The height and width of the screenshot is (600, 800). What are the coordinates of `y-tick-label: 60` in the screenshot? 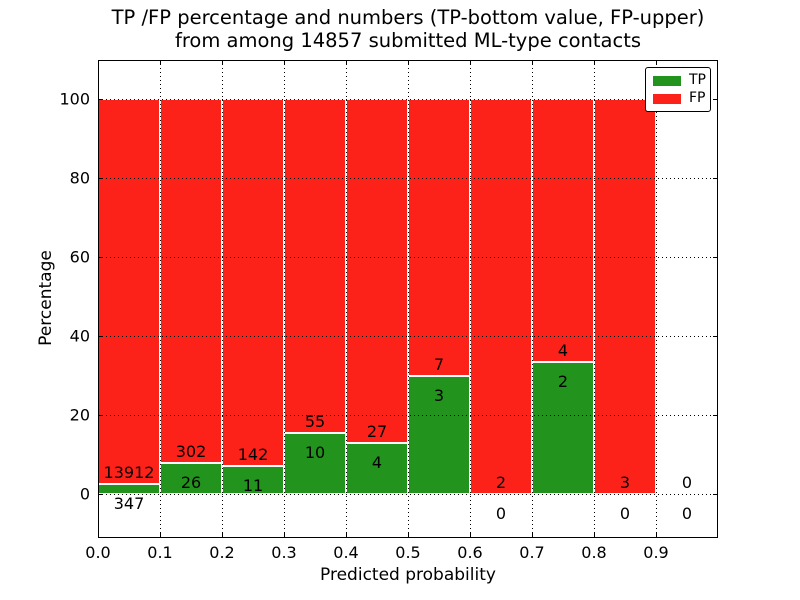 It's located at (79, 257).